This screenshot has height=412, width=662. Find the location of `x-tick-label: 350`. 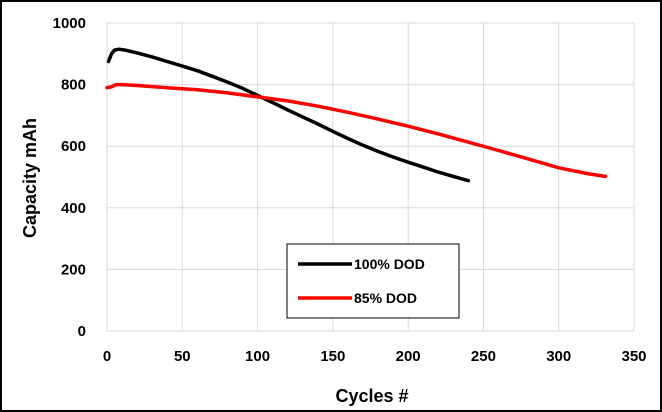

x-tick-label: 350 is located at coordinates (633, 356).